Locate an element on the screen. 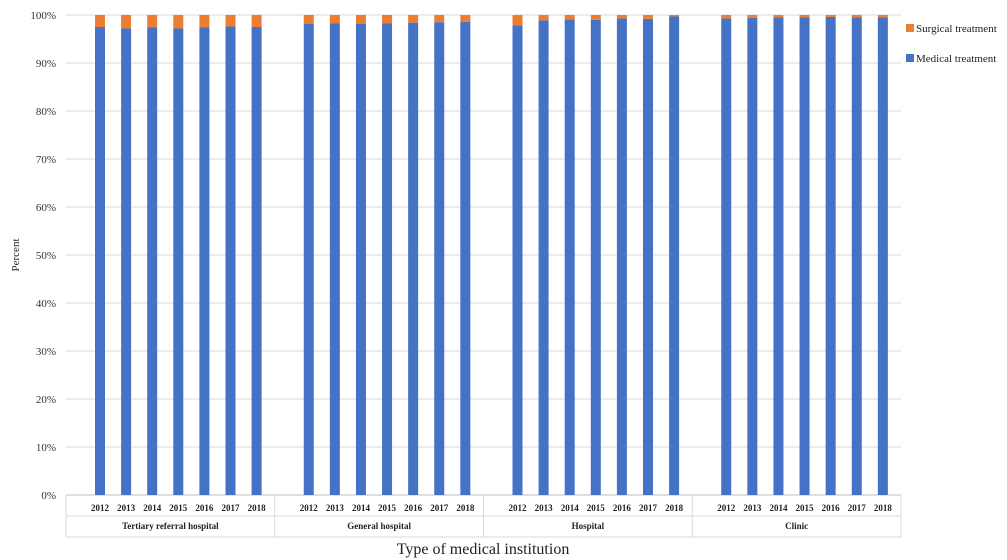 Image resolution: width=1007 pixels, height=560 pixels. y-tick-label: 100% is located at coordinates (43, 16).